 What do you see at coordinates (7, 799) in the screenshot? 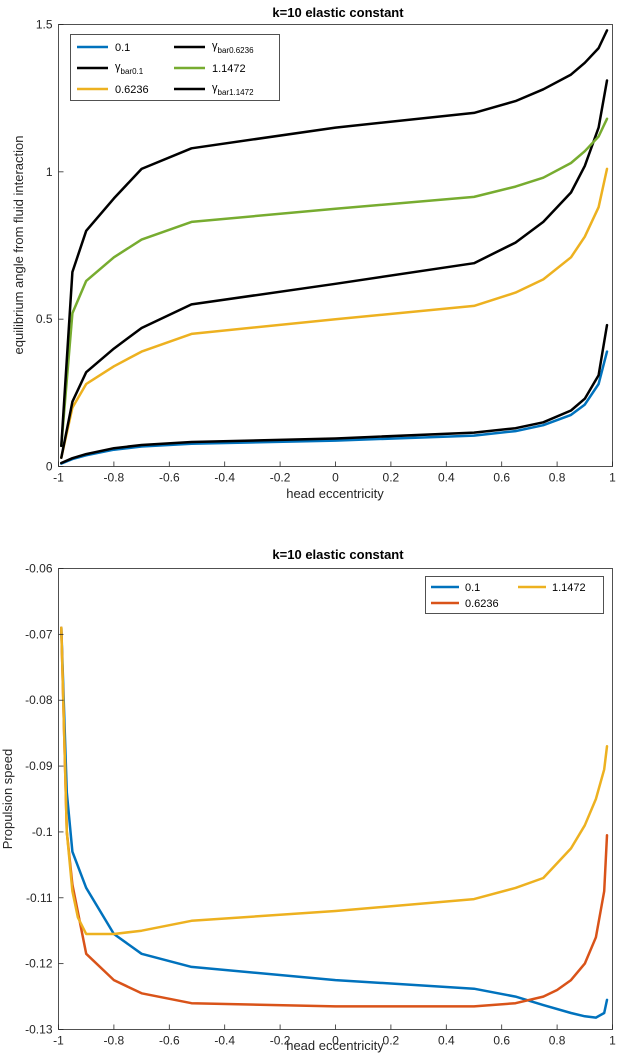
I see `chart-bottom-y-label: Propulsion speed` at bounding box center [7, 799].